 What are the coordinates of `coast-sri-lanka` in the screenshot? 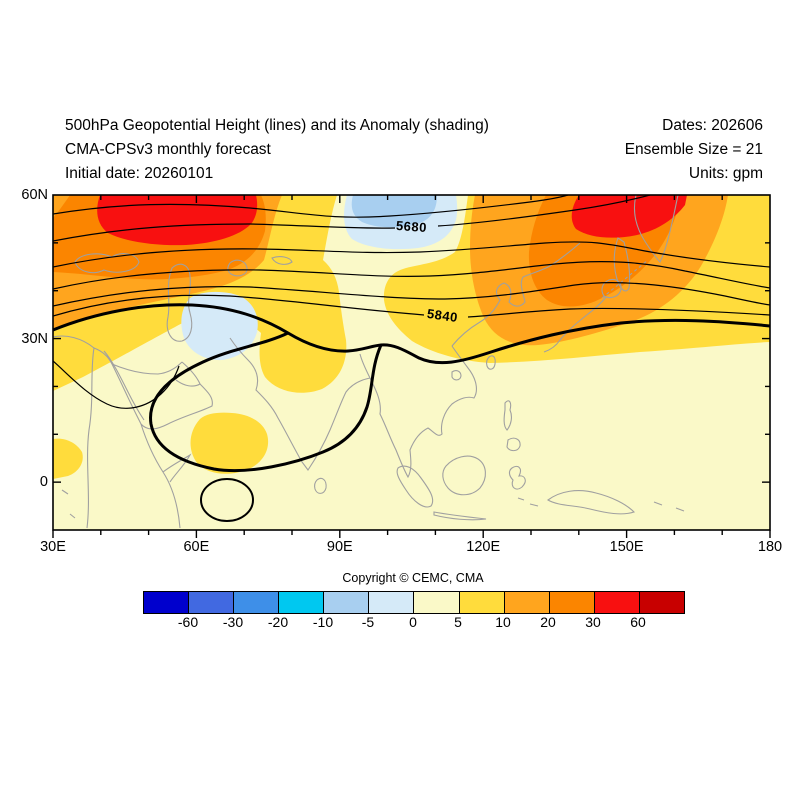 It's located at (320, 485).